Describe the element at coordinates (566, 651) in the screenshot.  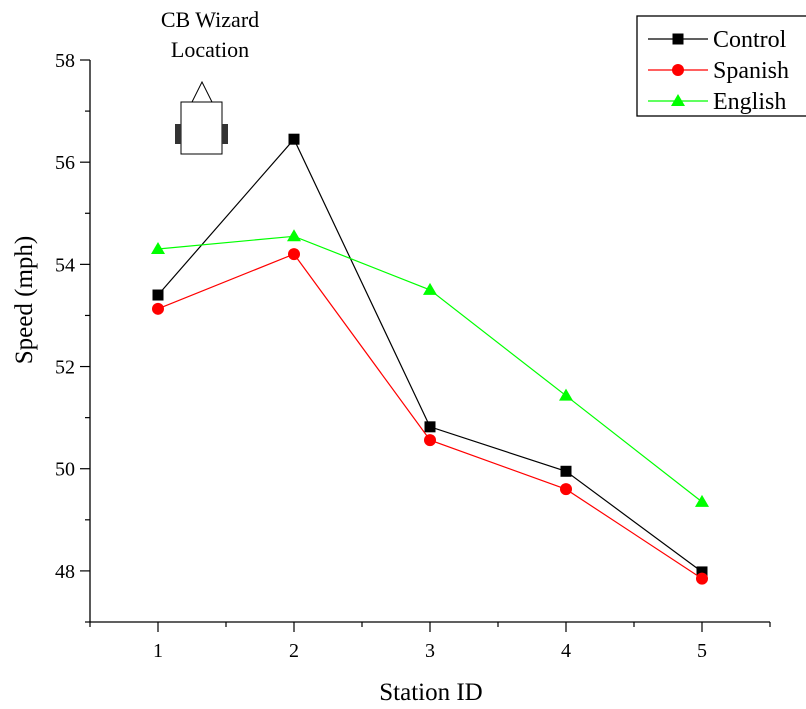
I see `x-tick-label: 4` at that location.